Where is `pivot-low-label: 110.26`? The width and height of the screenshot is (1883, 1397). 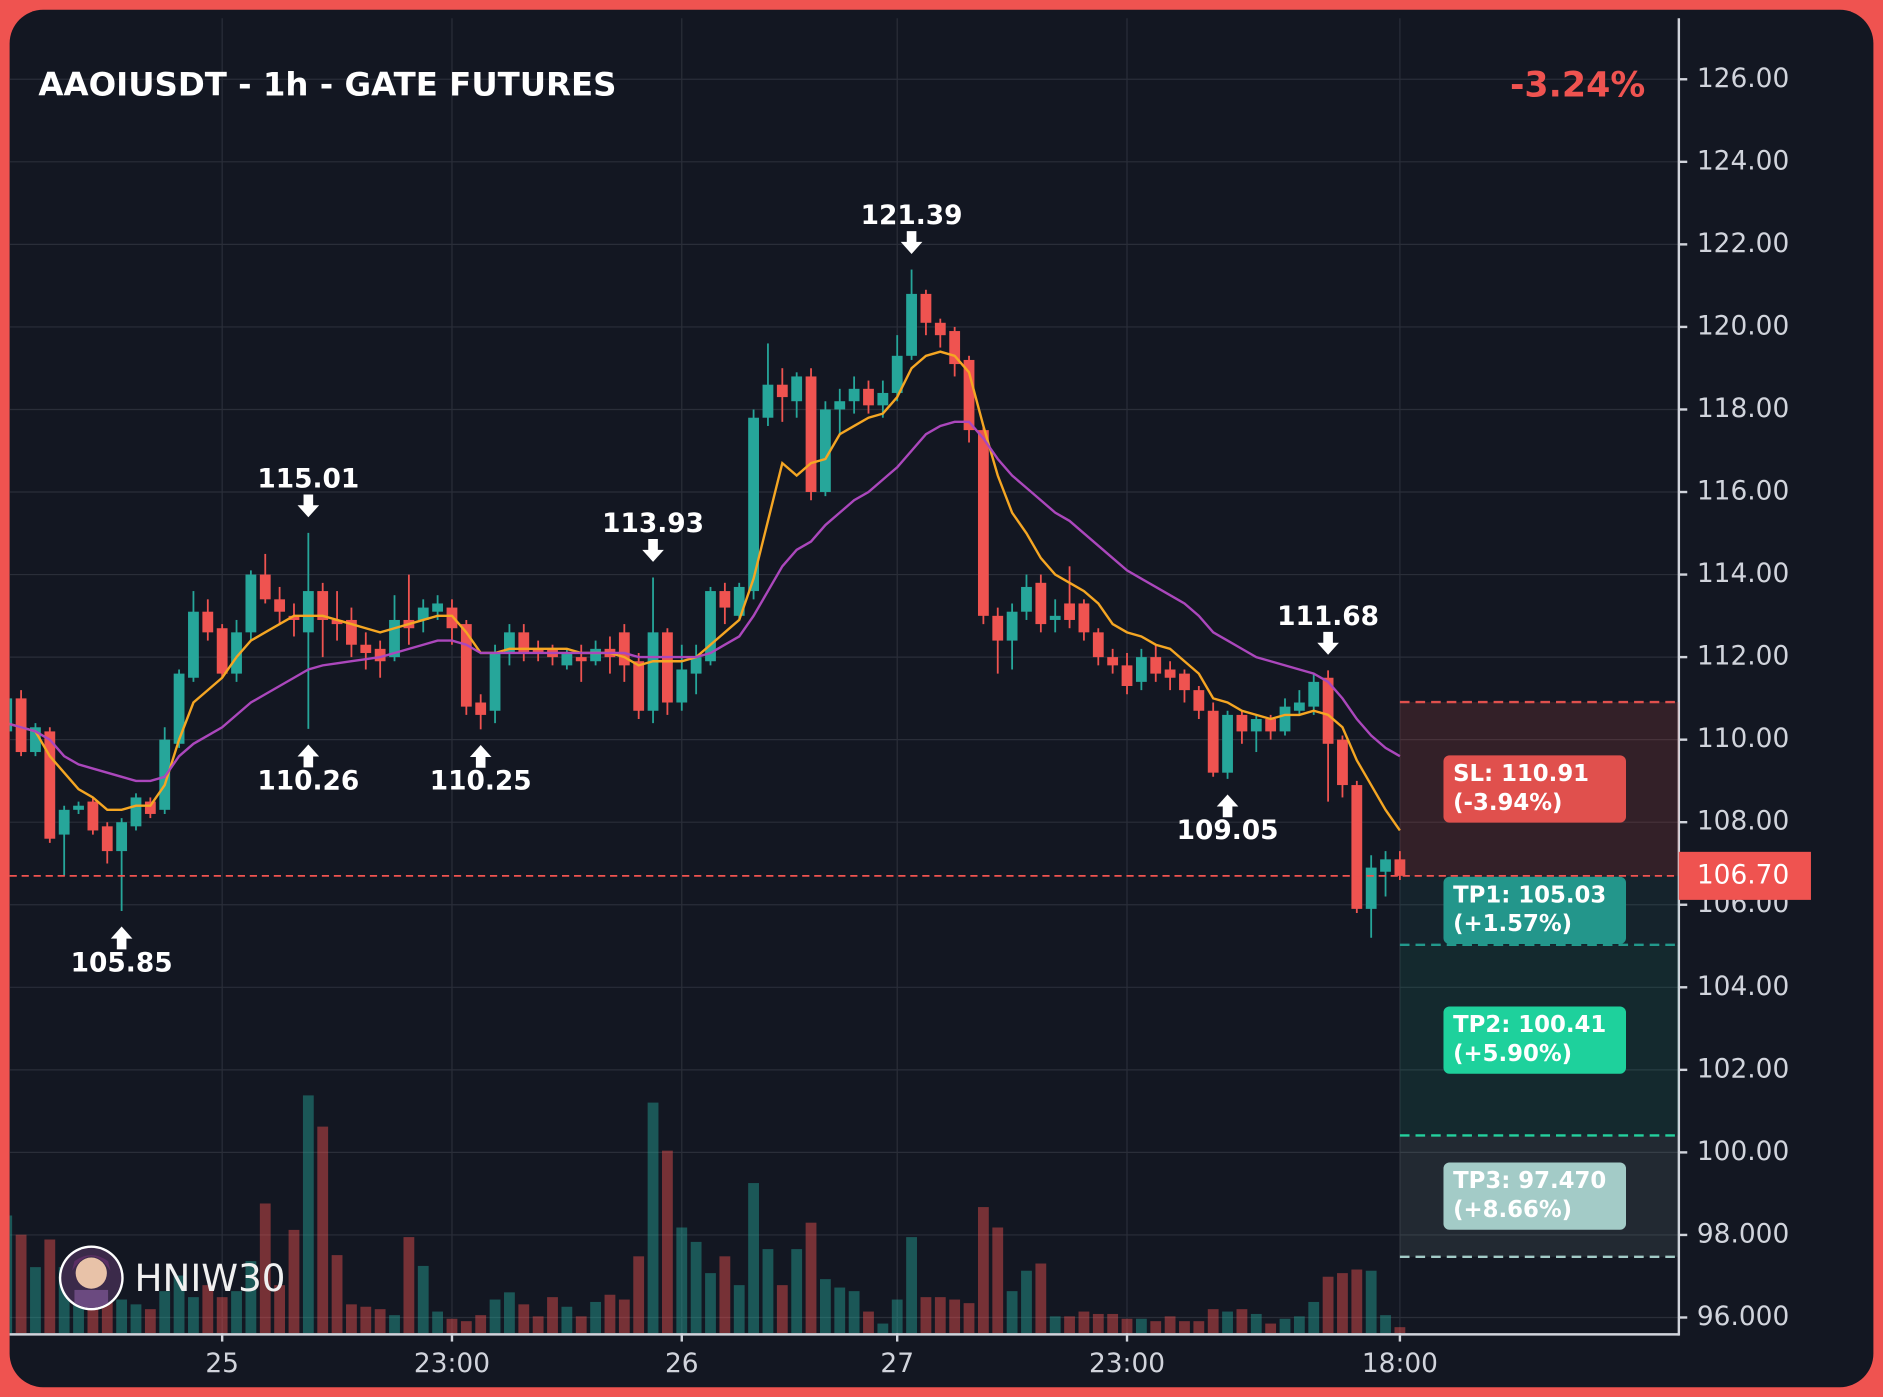
pivot-low-label: 110.26 is located at coordinates (308, 780).